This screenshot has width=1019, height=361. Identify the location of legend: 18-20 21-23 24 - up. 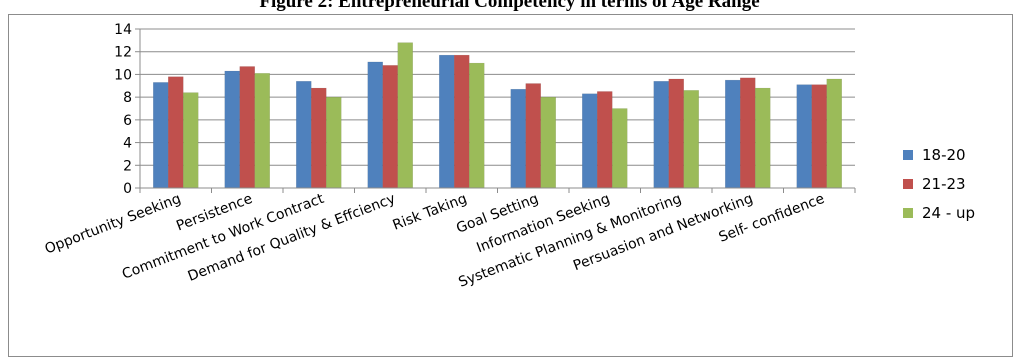
(939, 184).